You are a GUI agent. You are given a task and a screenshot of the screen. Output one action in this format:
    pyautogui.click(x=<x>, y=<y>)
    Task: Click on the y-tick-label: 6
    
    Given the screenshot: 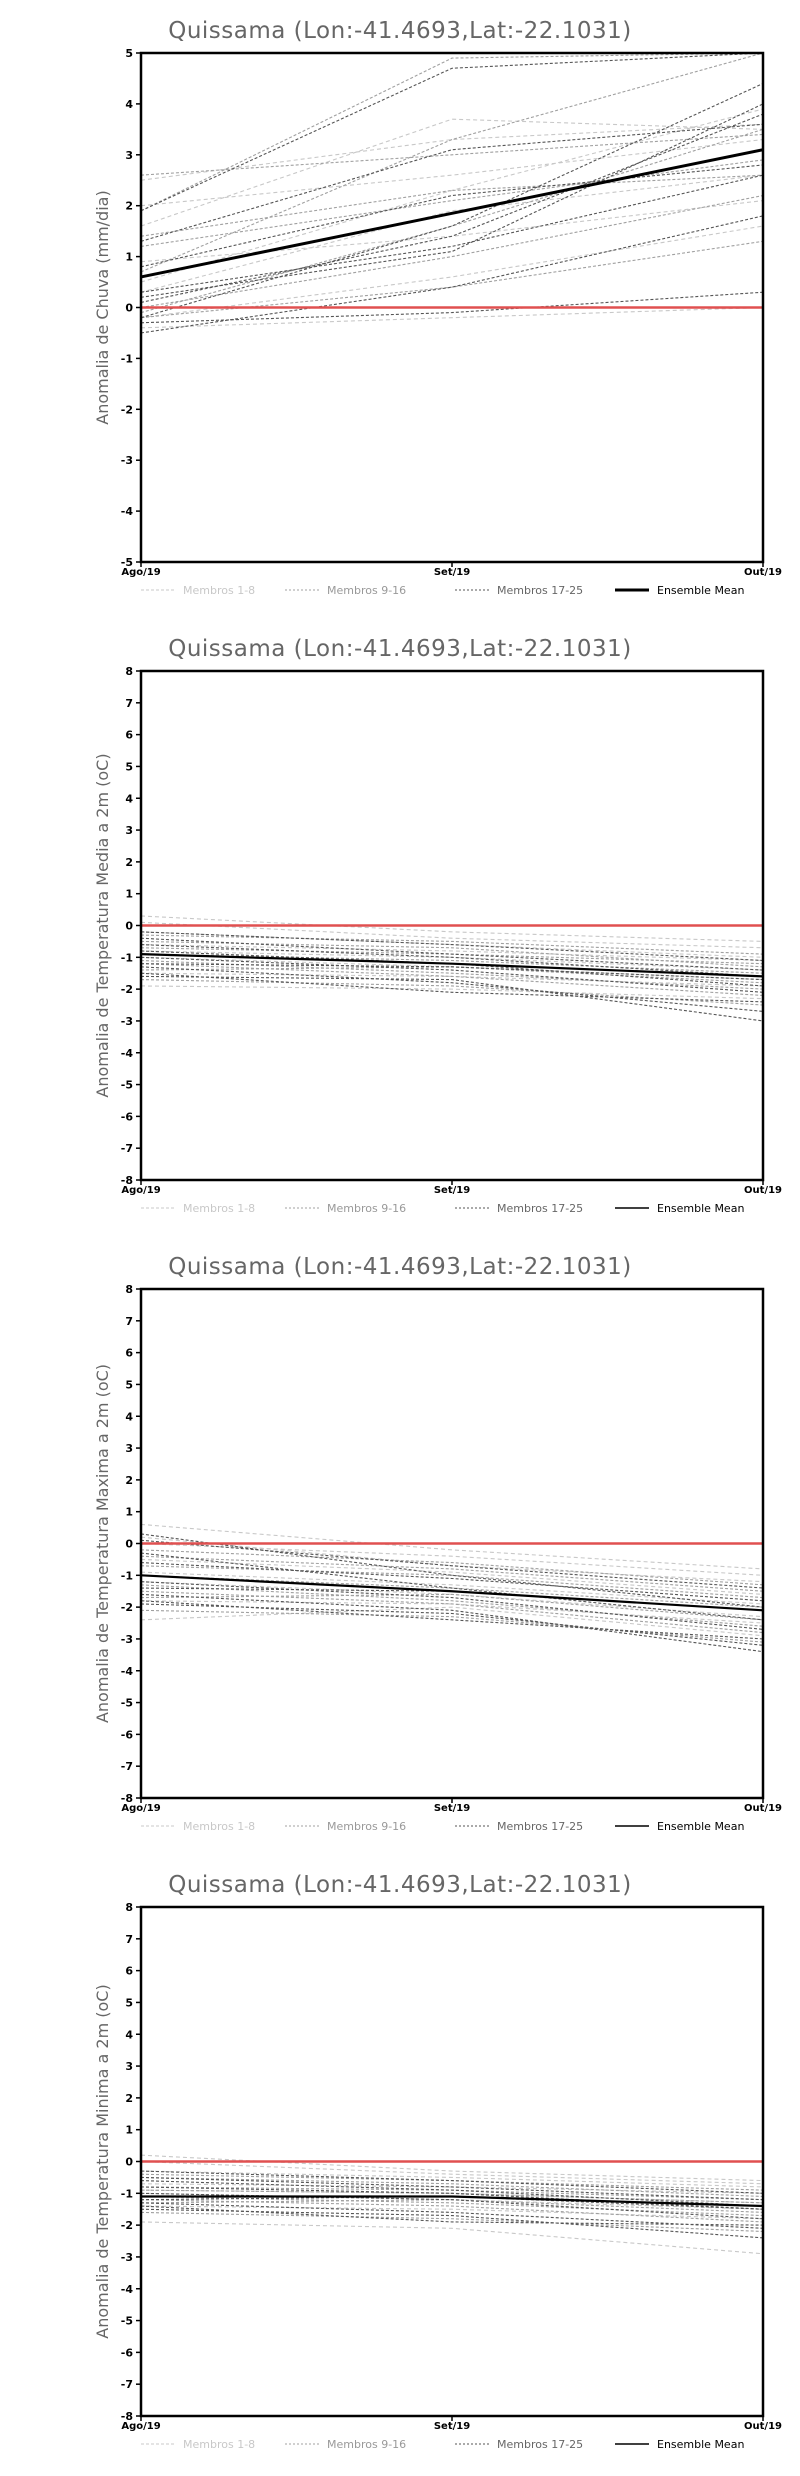 What is the action you would take?
    pyautogui.click(x=129, y=1971)
    